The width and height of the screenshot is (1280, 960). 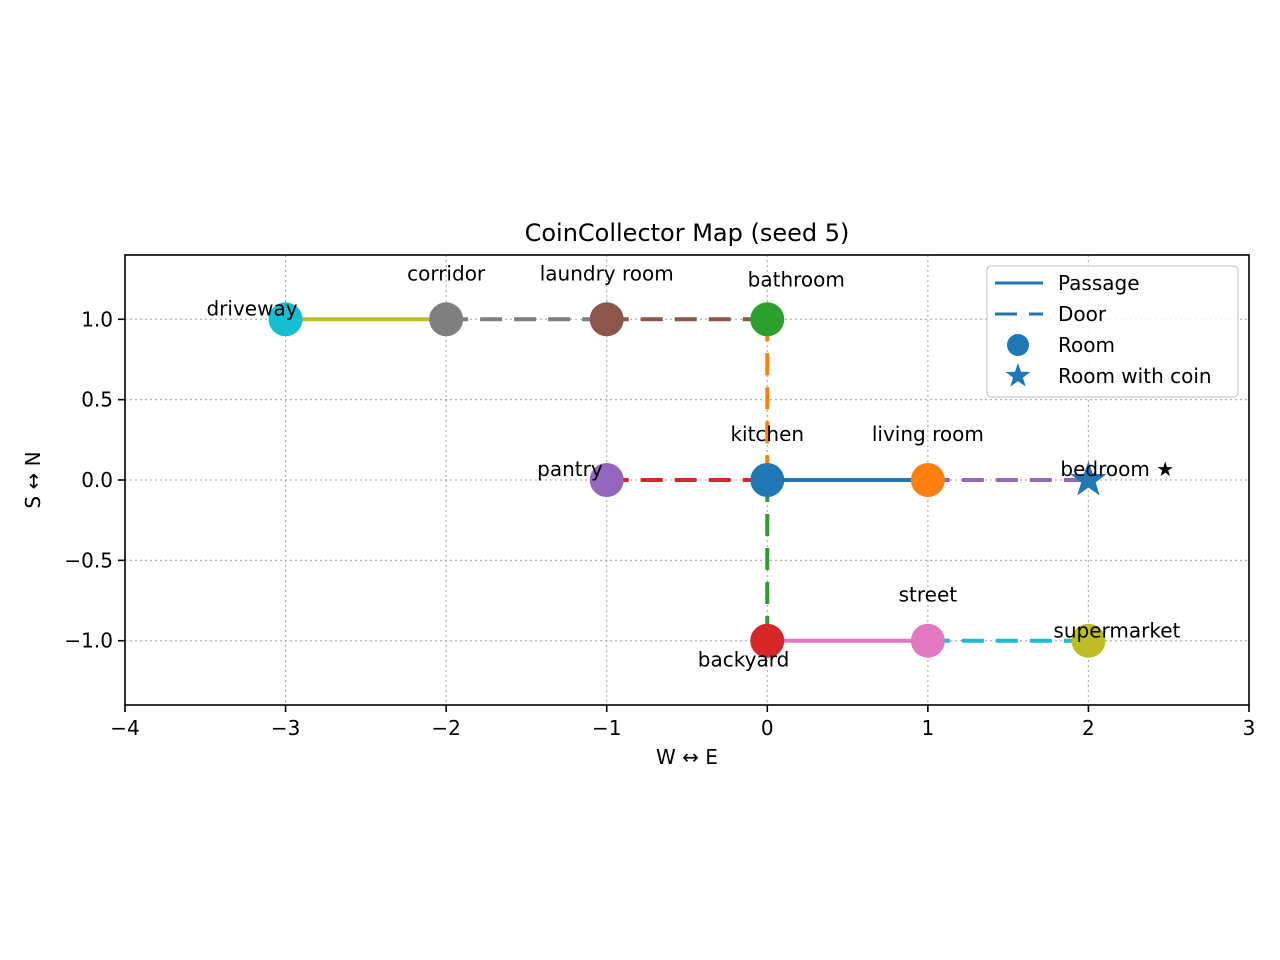 What do you see at coordinates (1018, 375) in the screenshot?
I see `legend-coin-swatch` at bounding box center [1018, 375].